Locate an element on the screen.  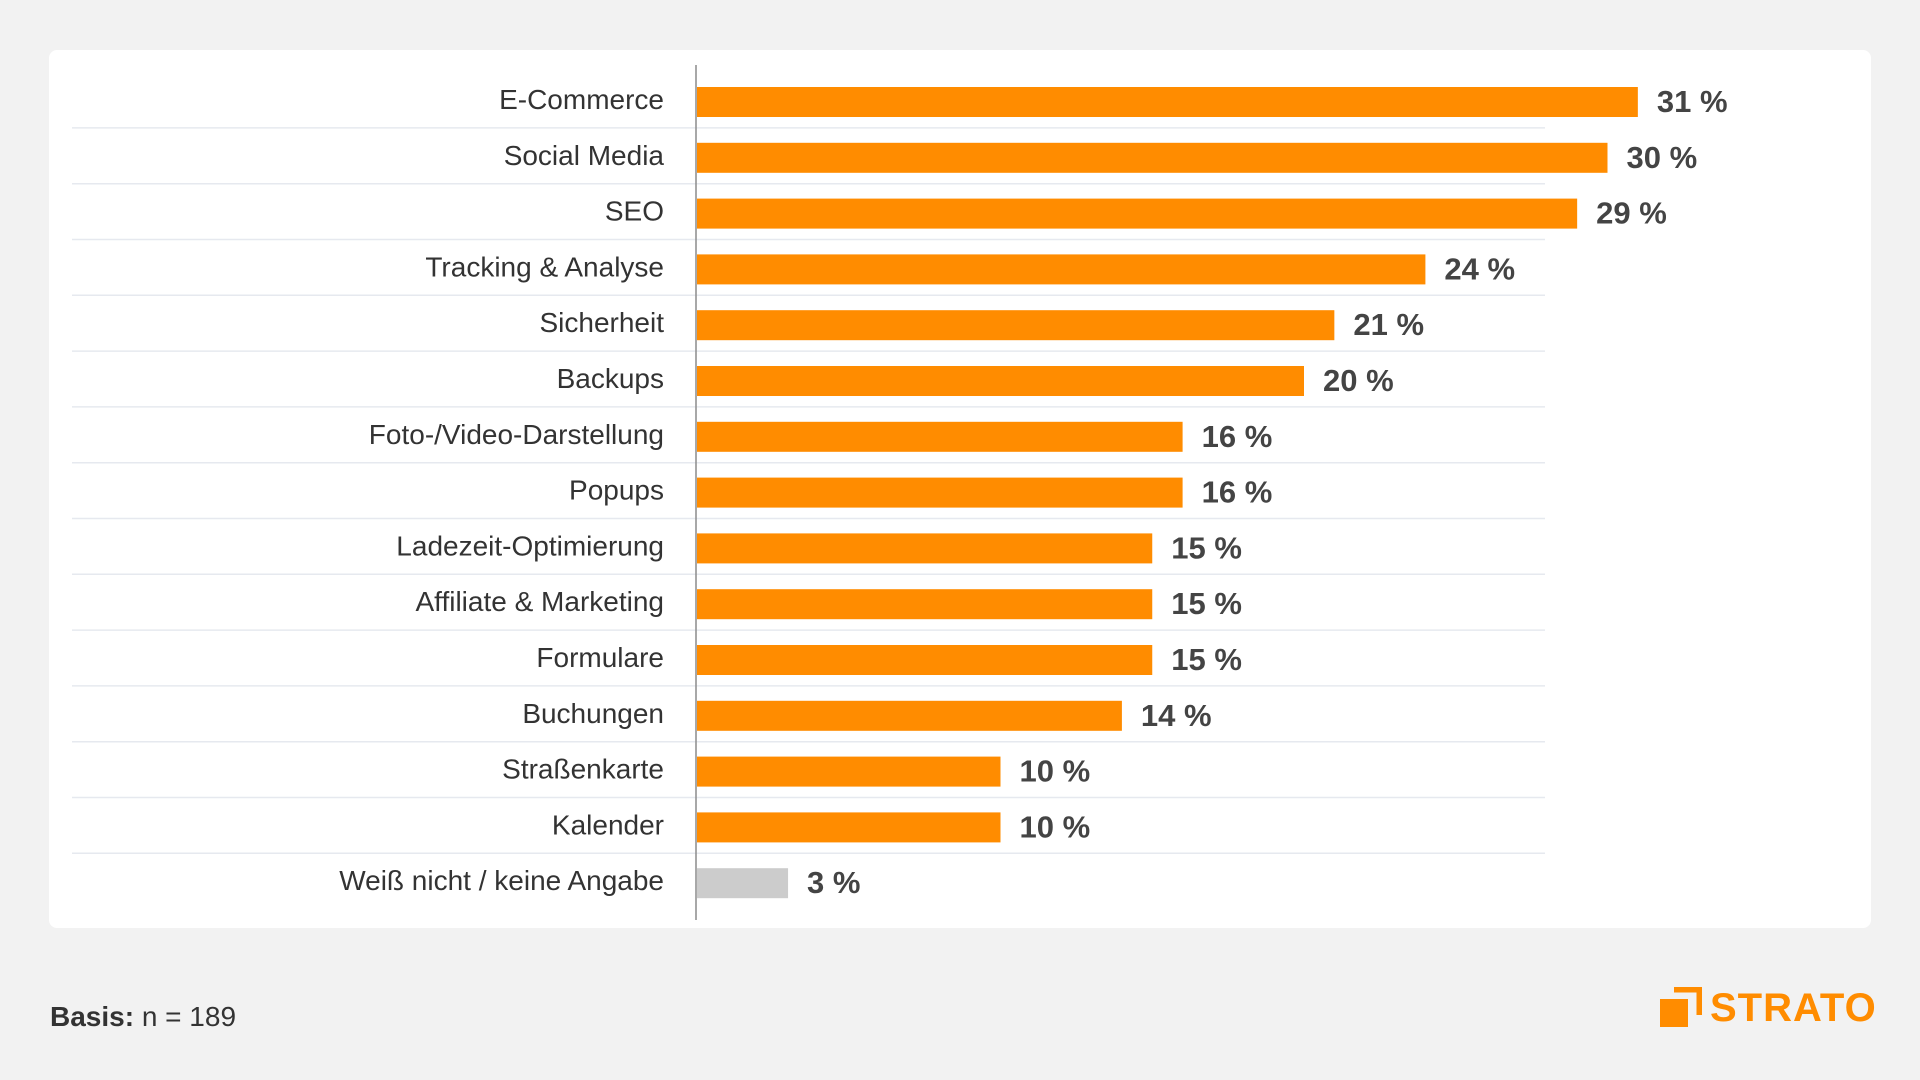
value-label: 24 % is located at coordinates (1479, 268).